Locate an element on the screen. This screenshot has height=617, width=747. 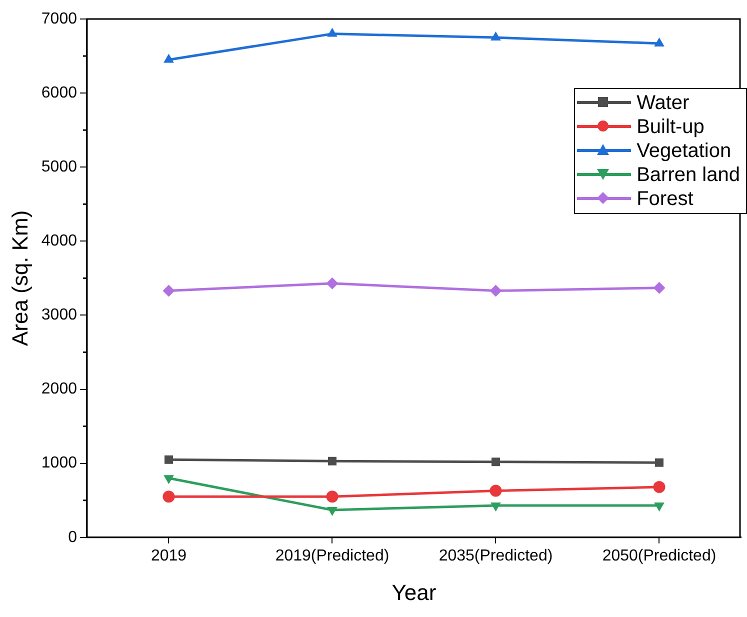
y-tick-label: 6000 is located at coordinates (59, 93).